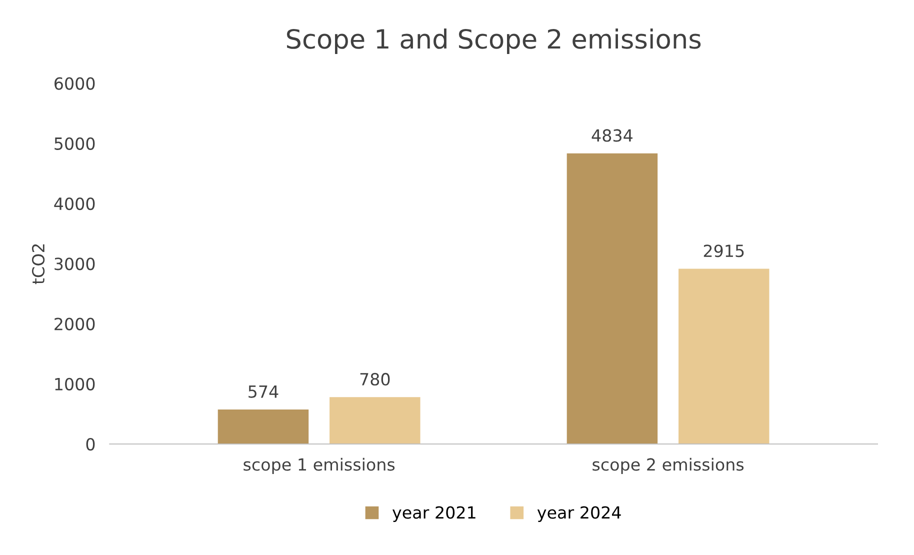  What do you see at coordinates (74, 264) in the screenshot?
I see `y-tick-label: 3000` at bounding box center [74, 264].